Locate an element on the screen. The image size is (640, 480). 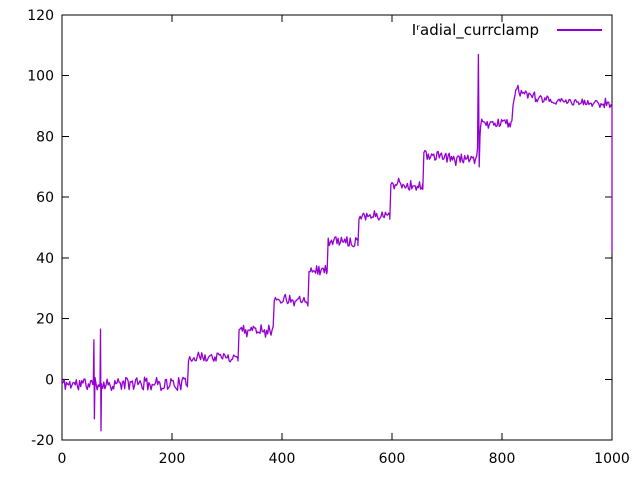
x-tick-label: 0 is located at coordinates (62, 459).